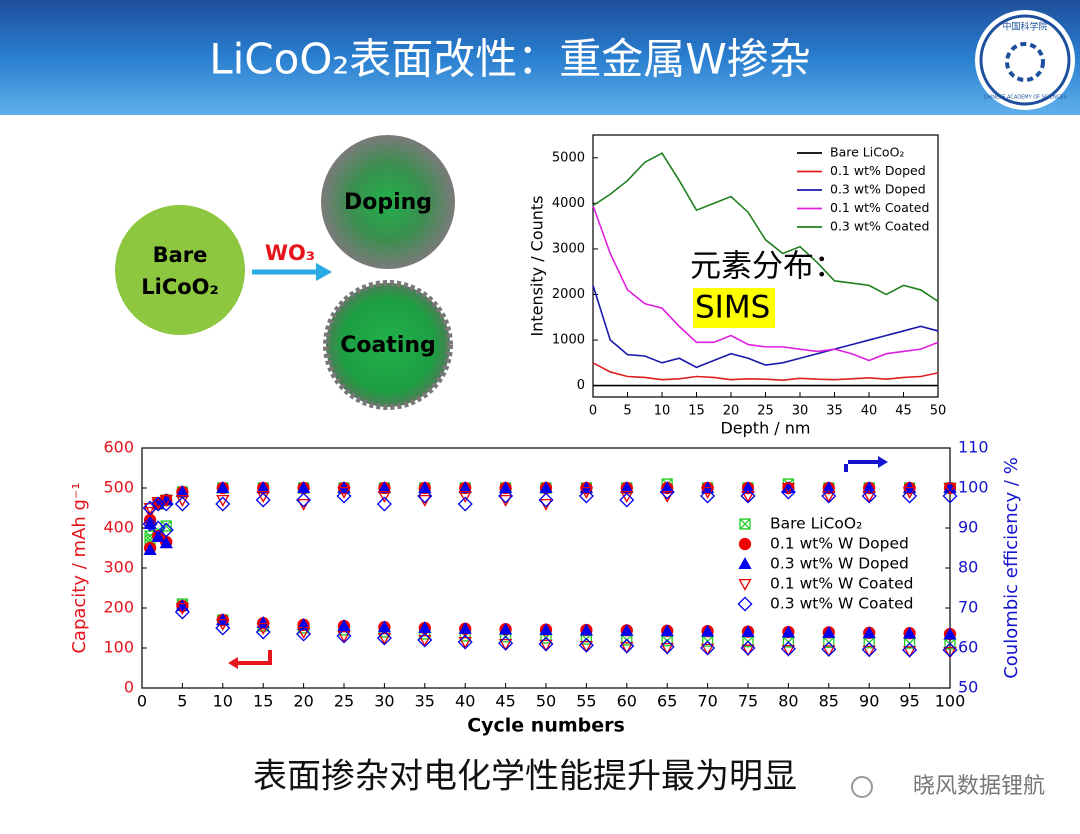  Describe the element at coordinates (862, 787) in the screenshot. I see `watermark-icon` at that location.